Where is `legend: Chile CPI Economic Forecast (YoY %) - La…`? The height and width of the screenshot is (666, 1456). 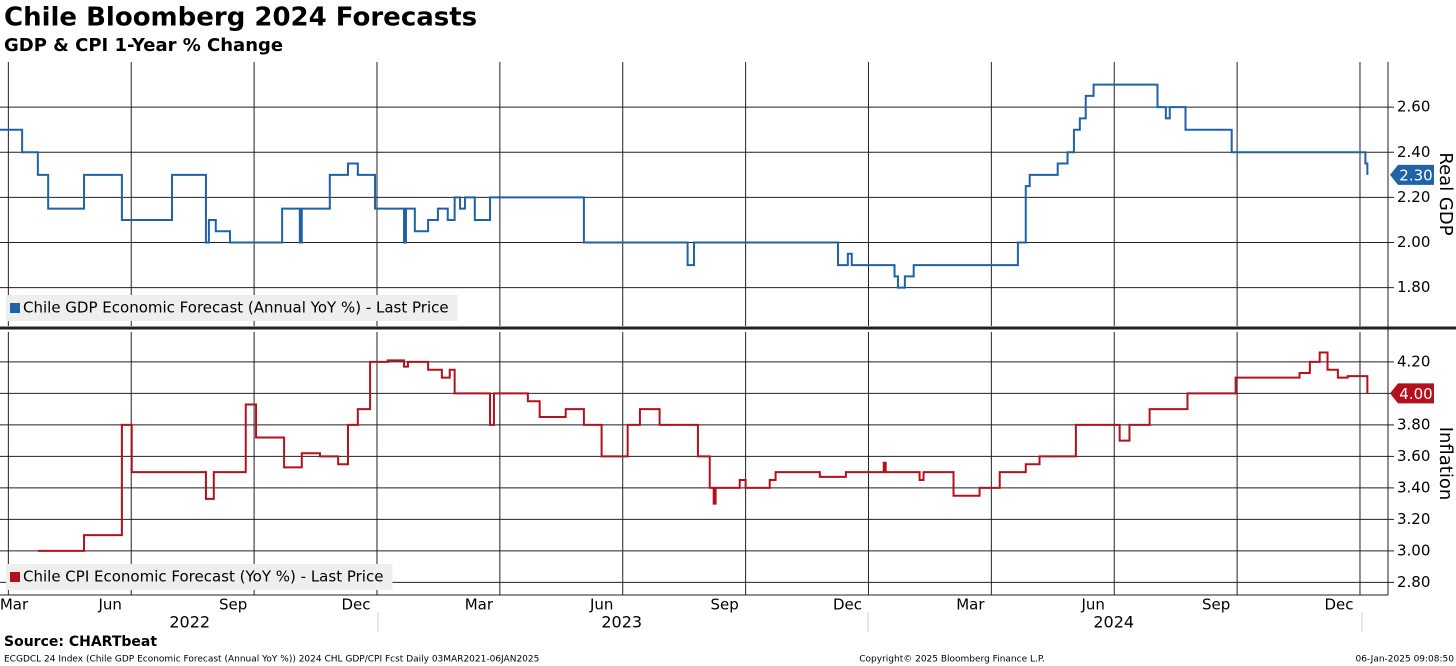
legend: Chile CPI Economic Forecast (YoY %) - La… is located at coordinates (199, 577).